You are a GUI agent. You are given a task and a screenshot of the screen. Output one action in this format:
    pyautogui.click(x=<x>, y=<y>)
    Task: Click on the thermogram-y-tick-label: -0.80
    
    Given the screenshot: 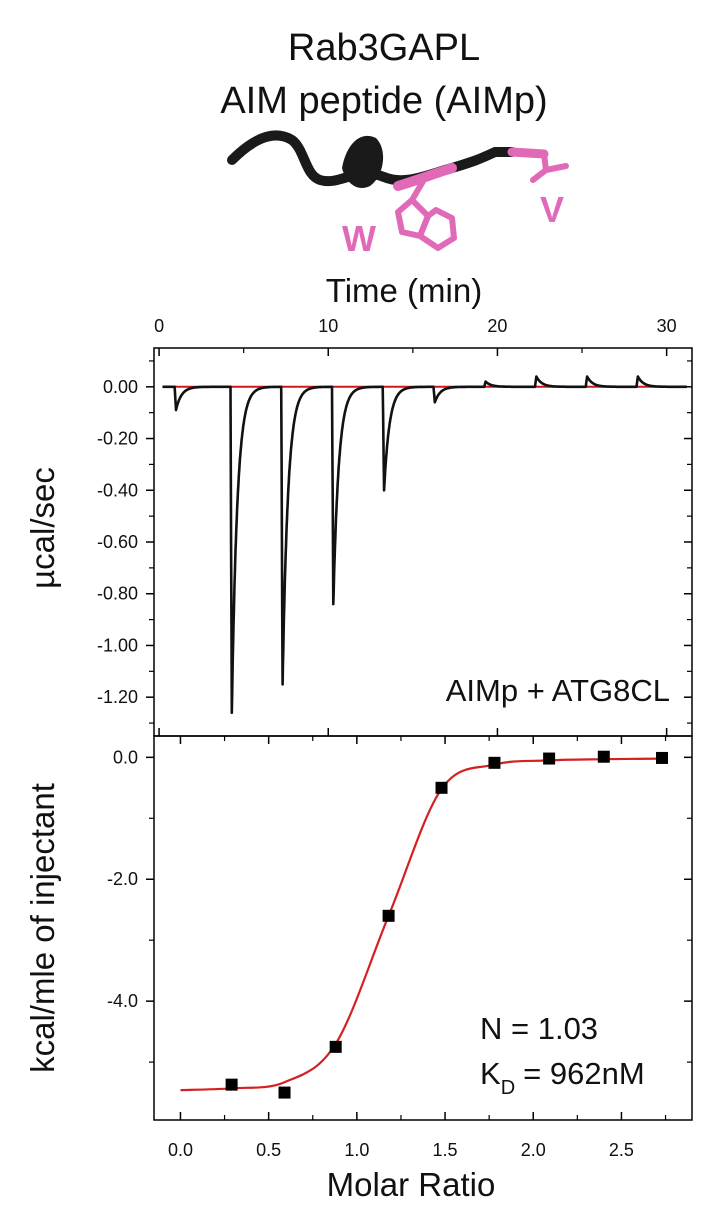 What is the action you would take?
    pyautogui.click(x=117, y=594)
    